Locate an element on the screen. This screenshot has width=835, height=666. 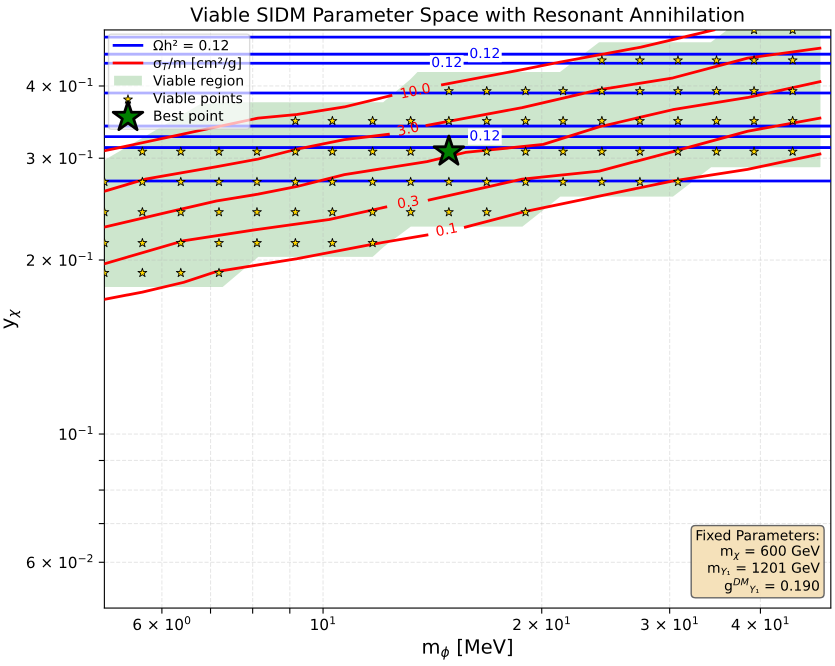
x-tick-label: 4 × 10$^{1}$ is located at coordinates (760, 623).